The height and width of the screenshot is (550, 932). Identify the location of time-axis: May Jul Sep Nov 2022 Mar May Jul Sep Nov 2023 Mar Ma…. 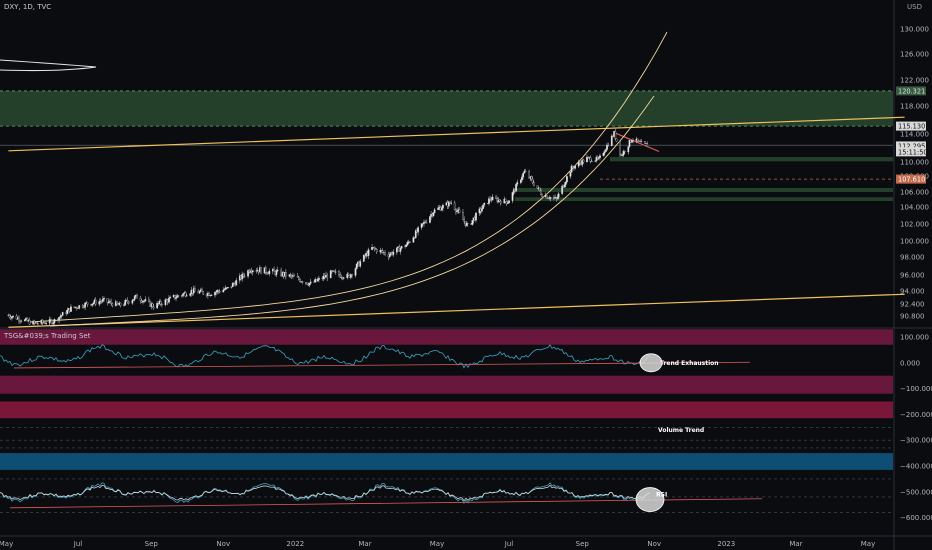
(437, 544).